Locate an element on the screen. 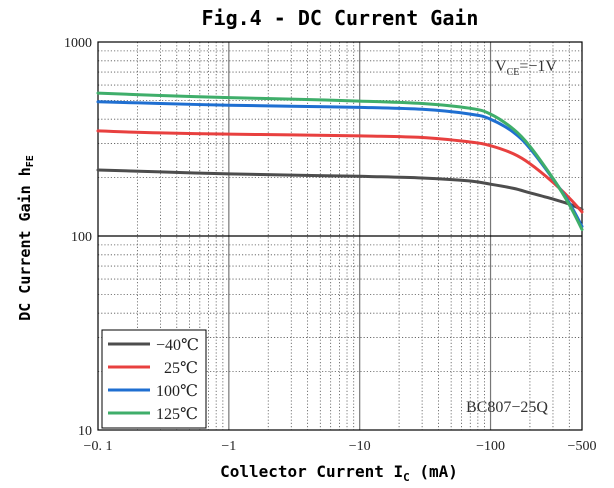 This screenshot has height=488, width=614. svg-text: DC Current Gain hFE is located at coordinates (26, 238).